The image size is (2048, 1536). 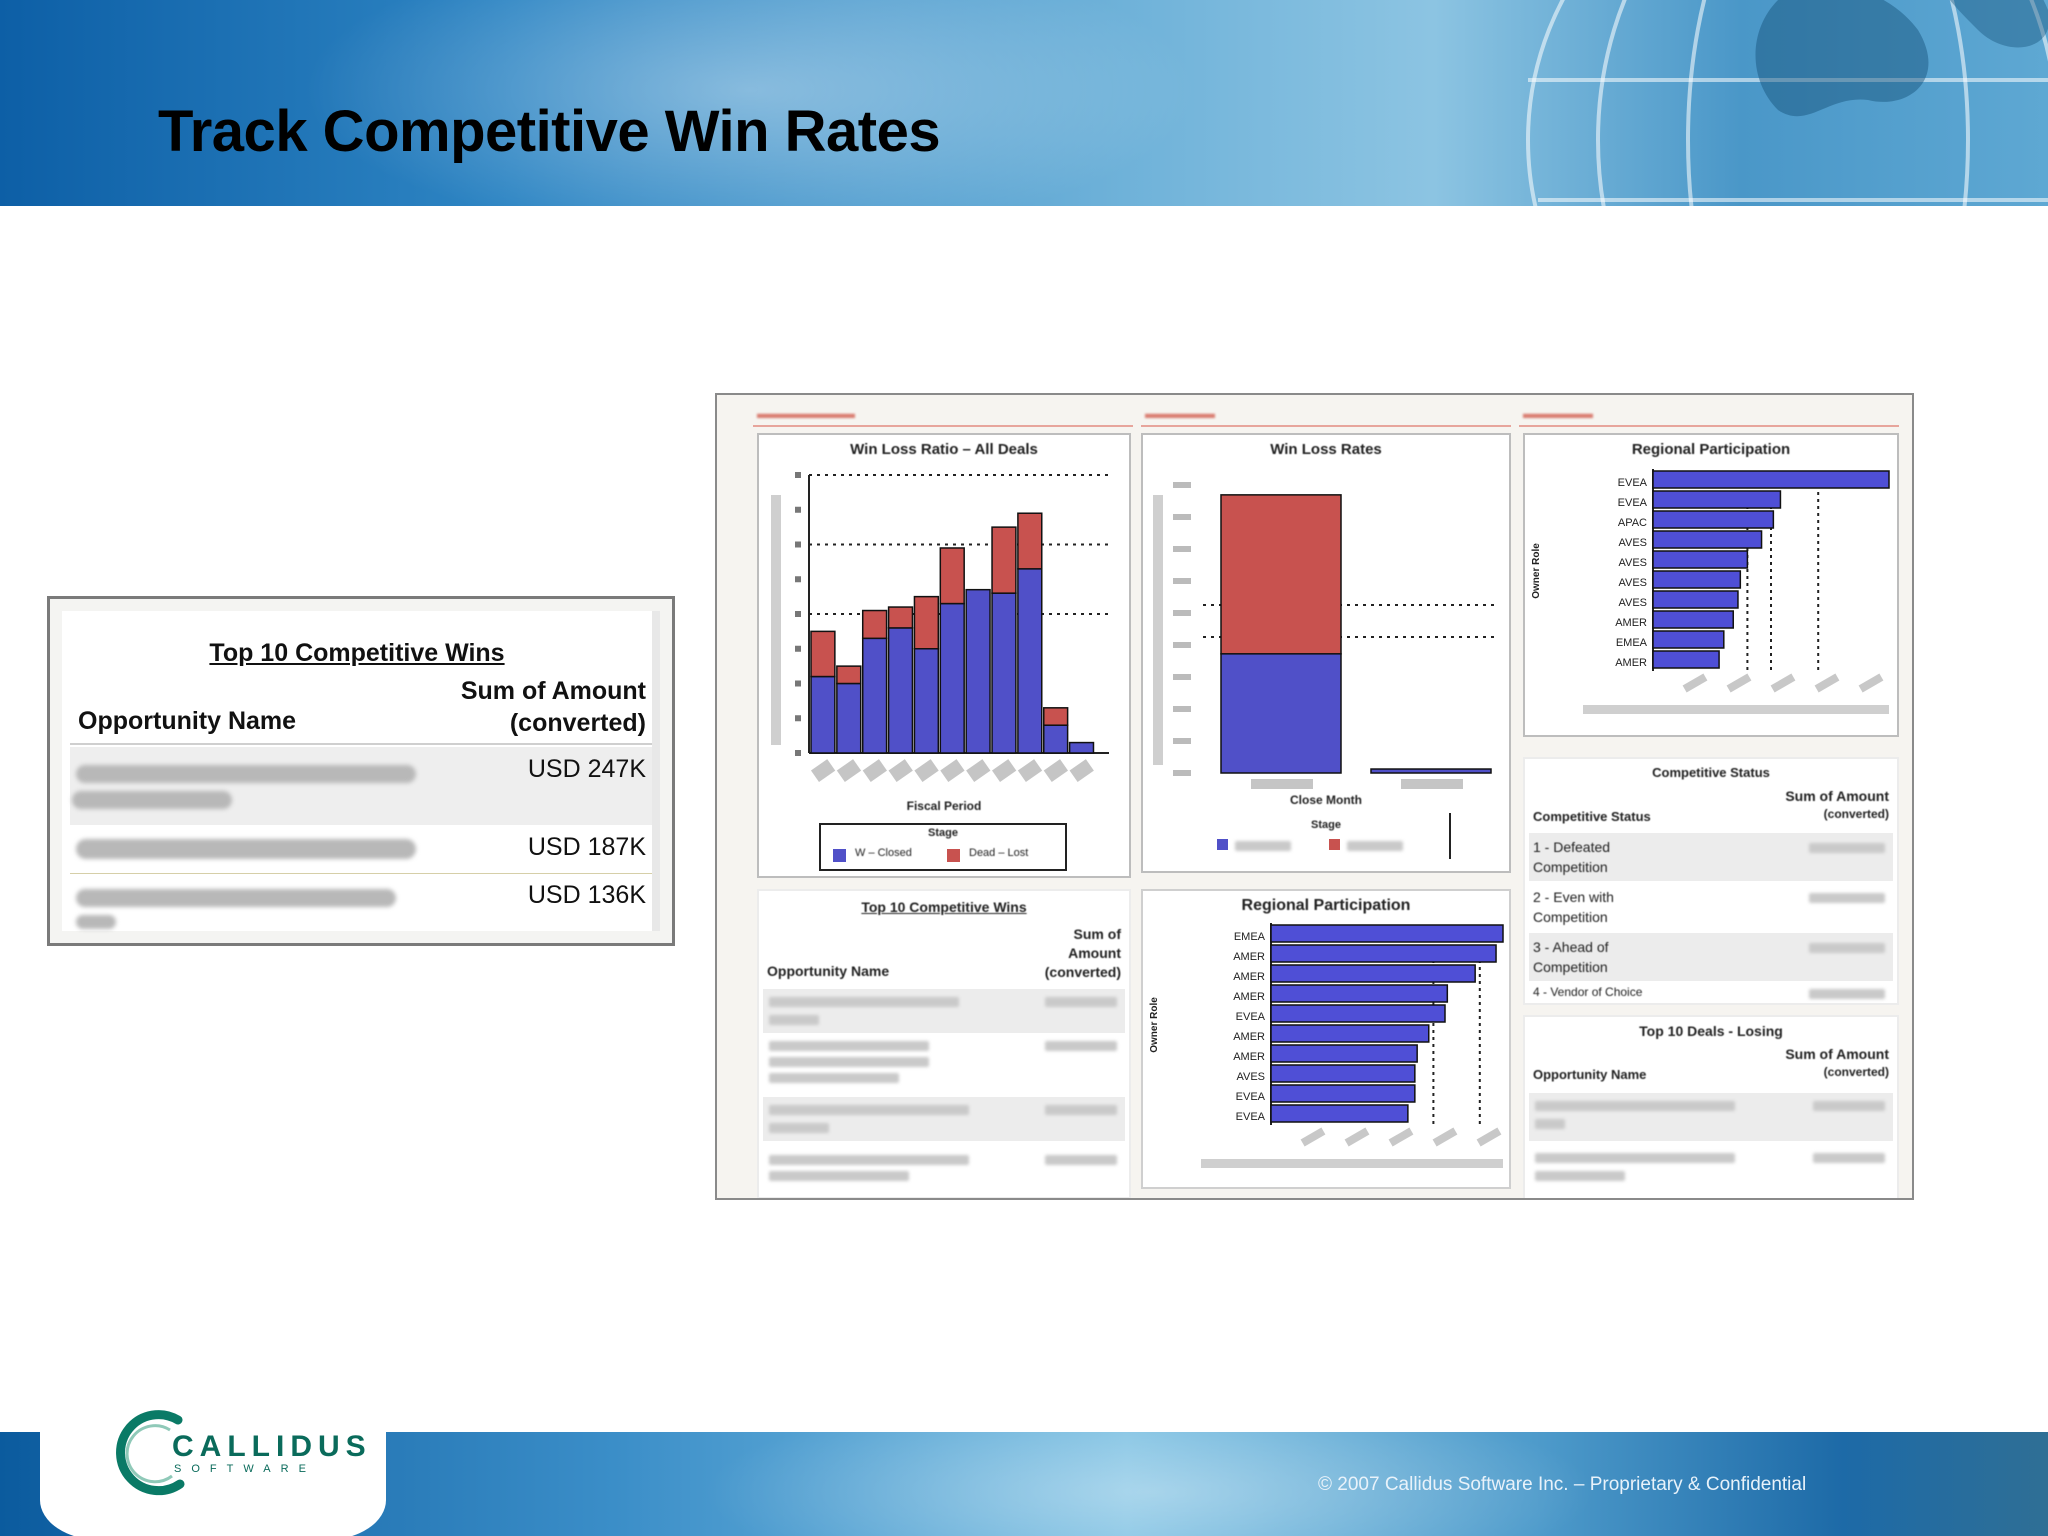 What do you see at coordinates (1251, 1097) in the screenshot?
I see `category-label: EVEA` at bounding box center [1251, 1097].